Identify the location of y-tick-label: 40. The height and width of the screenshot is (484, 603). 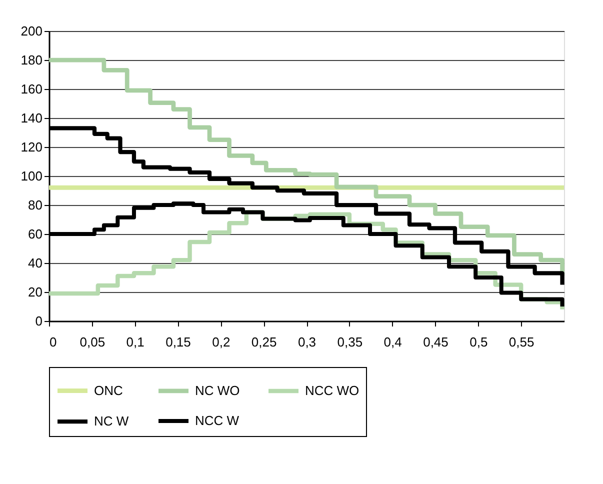
(35, 263).